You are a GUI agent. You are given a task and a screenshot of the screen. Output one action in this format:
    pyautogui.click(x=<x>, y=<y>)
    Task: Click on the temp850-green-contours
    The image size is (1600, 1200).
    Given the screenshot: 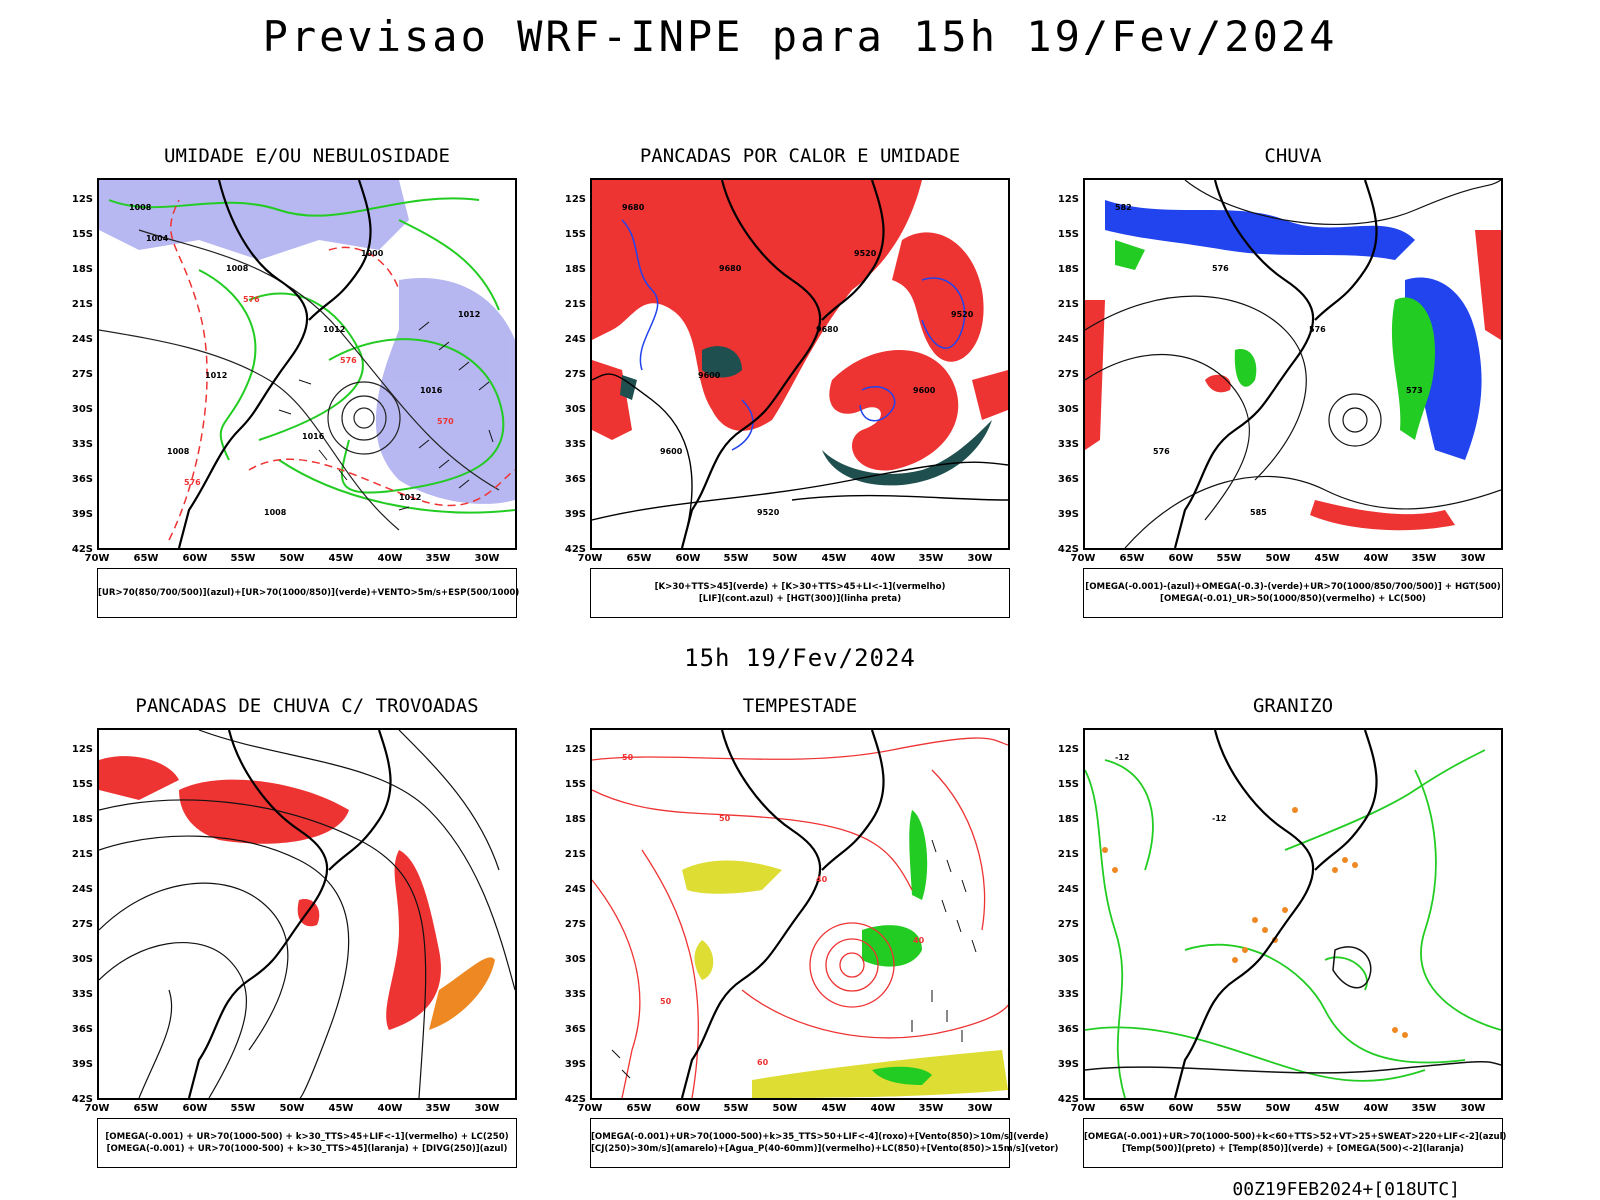 What is the action you would take?
    pyautogui.click(x=1293, y=923)
    